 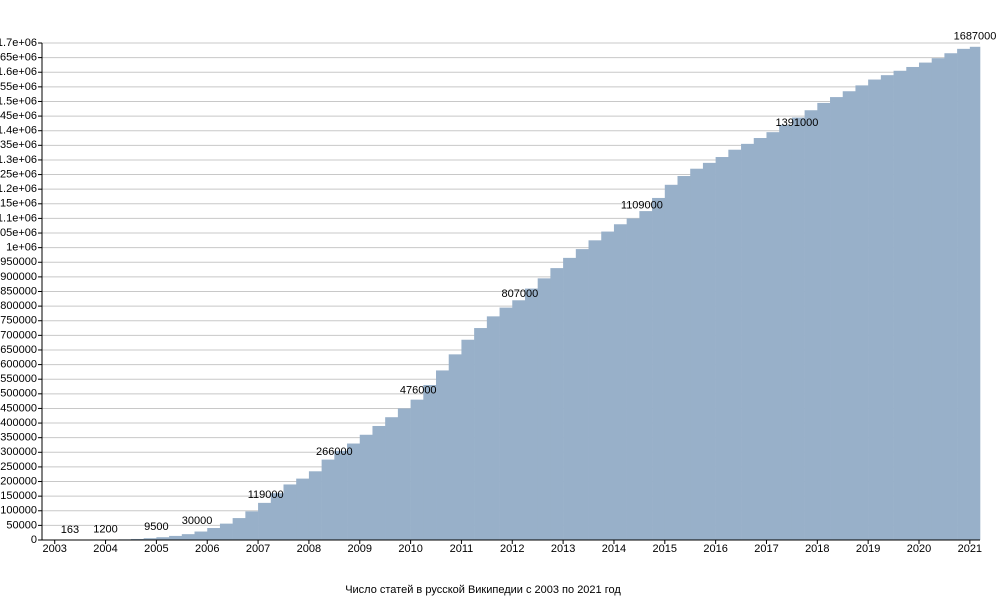 What do you see at coordinates (18, 350) in the screenshot?
I see `y-tick-label: 650000` at bounding box center [18, 350].